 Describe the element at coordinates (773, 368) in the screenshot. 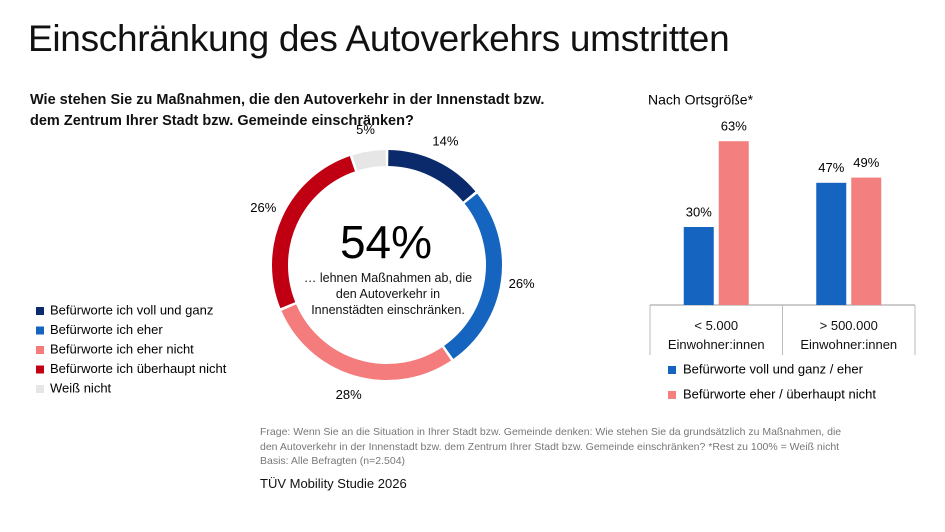

I see `legend-label: Befürworte voll und ganz / eher` at that location.